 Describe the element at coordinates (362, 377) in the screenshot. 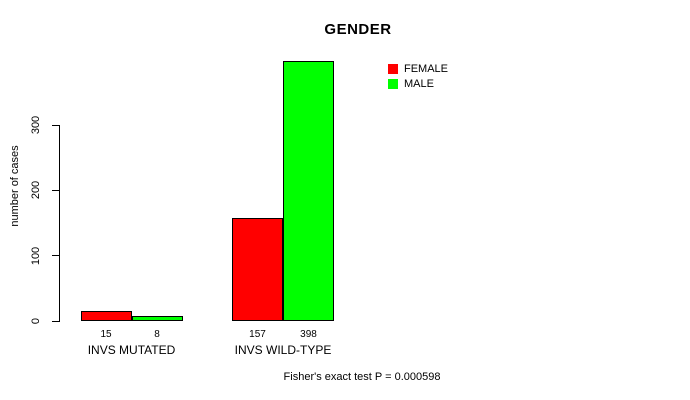

I see `annotation-text: Fisher's exact test P = 0.000598` at that location.